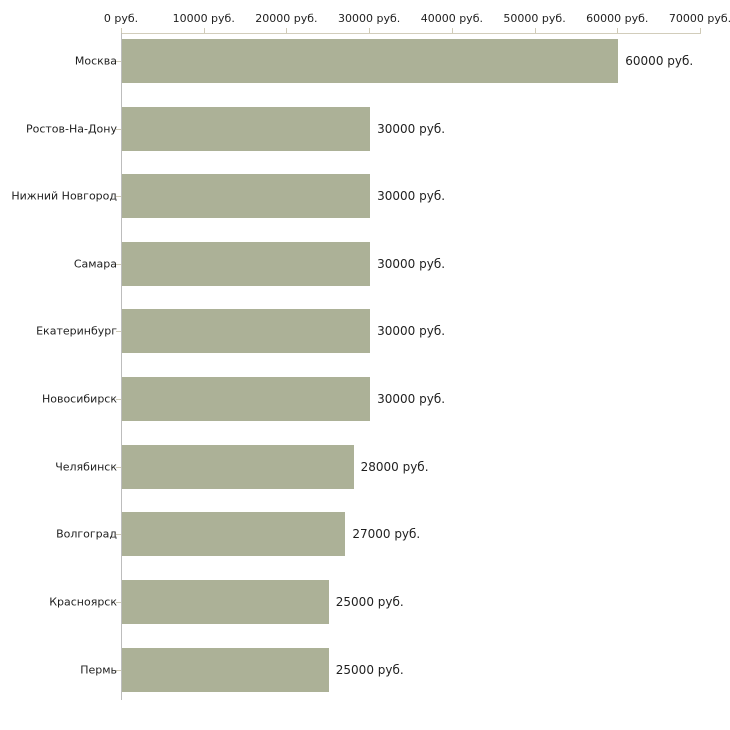 This screenshot has height=730, width=730. What do you see at coordinates (534, 18) in the screenshot?
I see `x-tick-label: 50000 руб.` at bounding box center [534, 18].